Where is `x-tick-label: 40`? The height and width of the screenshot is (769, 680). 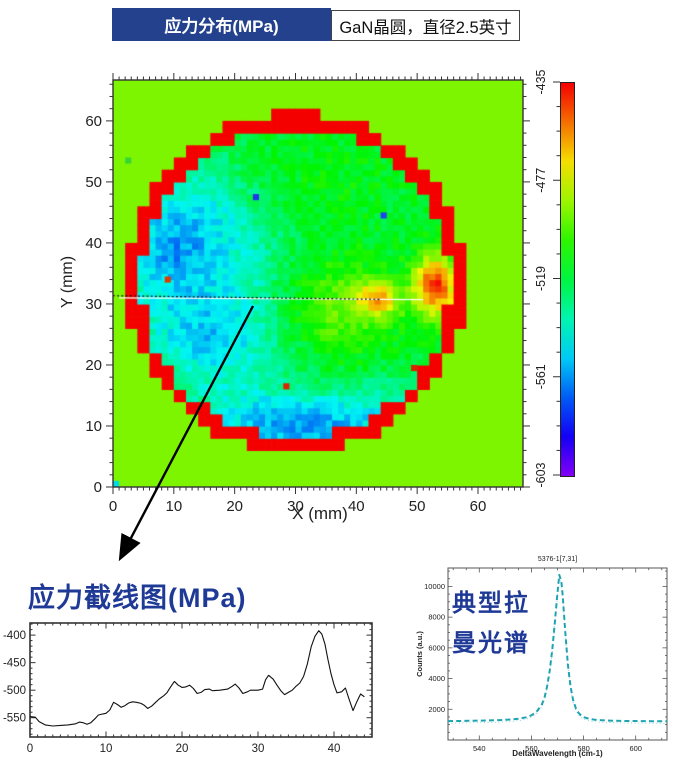
x-tick-label: 40 is located at coordinates (334, 749).